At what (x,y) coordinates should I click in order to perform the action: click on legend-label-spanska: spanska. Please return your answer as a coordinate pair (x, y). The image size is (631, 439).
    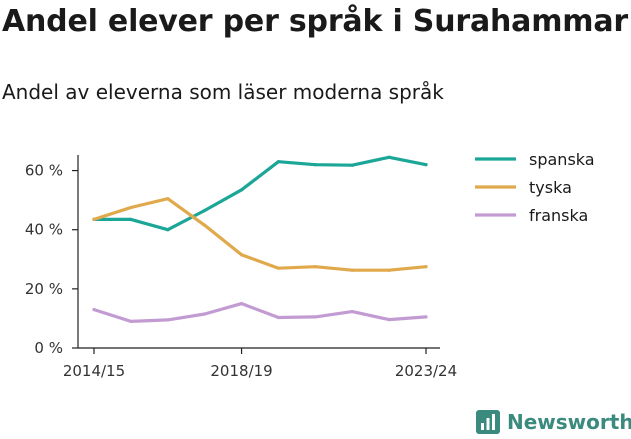
    Looking at the image, I should click on (562, 159).